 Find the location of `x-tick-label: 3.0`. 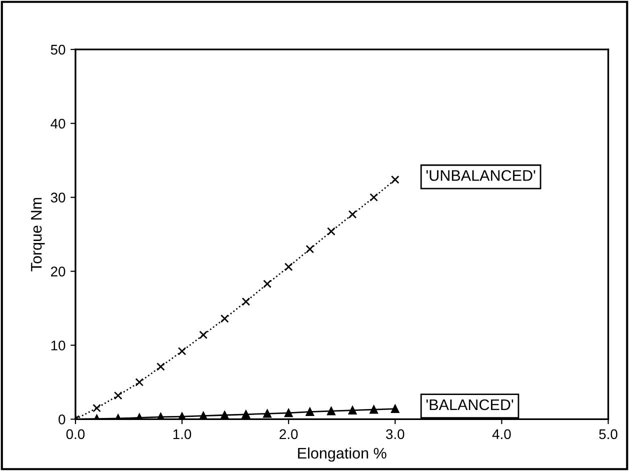

x-tick-label: 3.0 is located at coordinates (395, 434).